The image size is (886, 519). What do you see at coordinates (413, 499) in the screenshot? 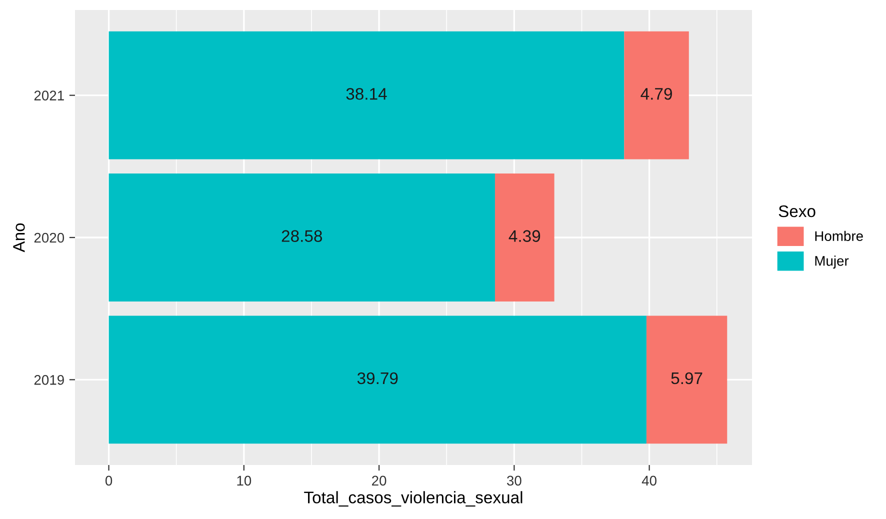
I see `x-axis-title: Total_casos_violencia_sexual` at bounding box center [413, 499].